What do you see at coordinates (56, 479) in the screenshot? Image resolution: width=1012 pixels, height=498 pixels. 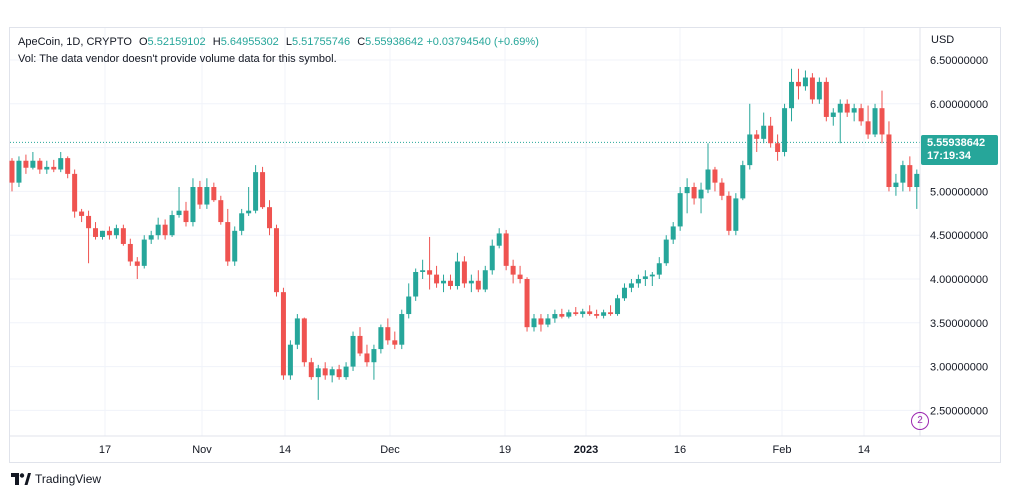 I see `tradingview-logo: TradingView` at bounding box center [56, 479].